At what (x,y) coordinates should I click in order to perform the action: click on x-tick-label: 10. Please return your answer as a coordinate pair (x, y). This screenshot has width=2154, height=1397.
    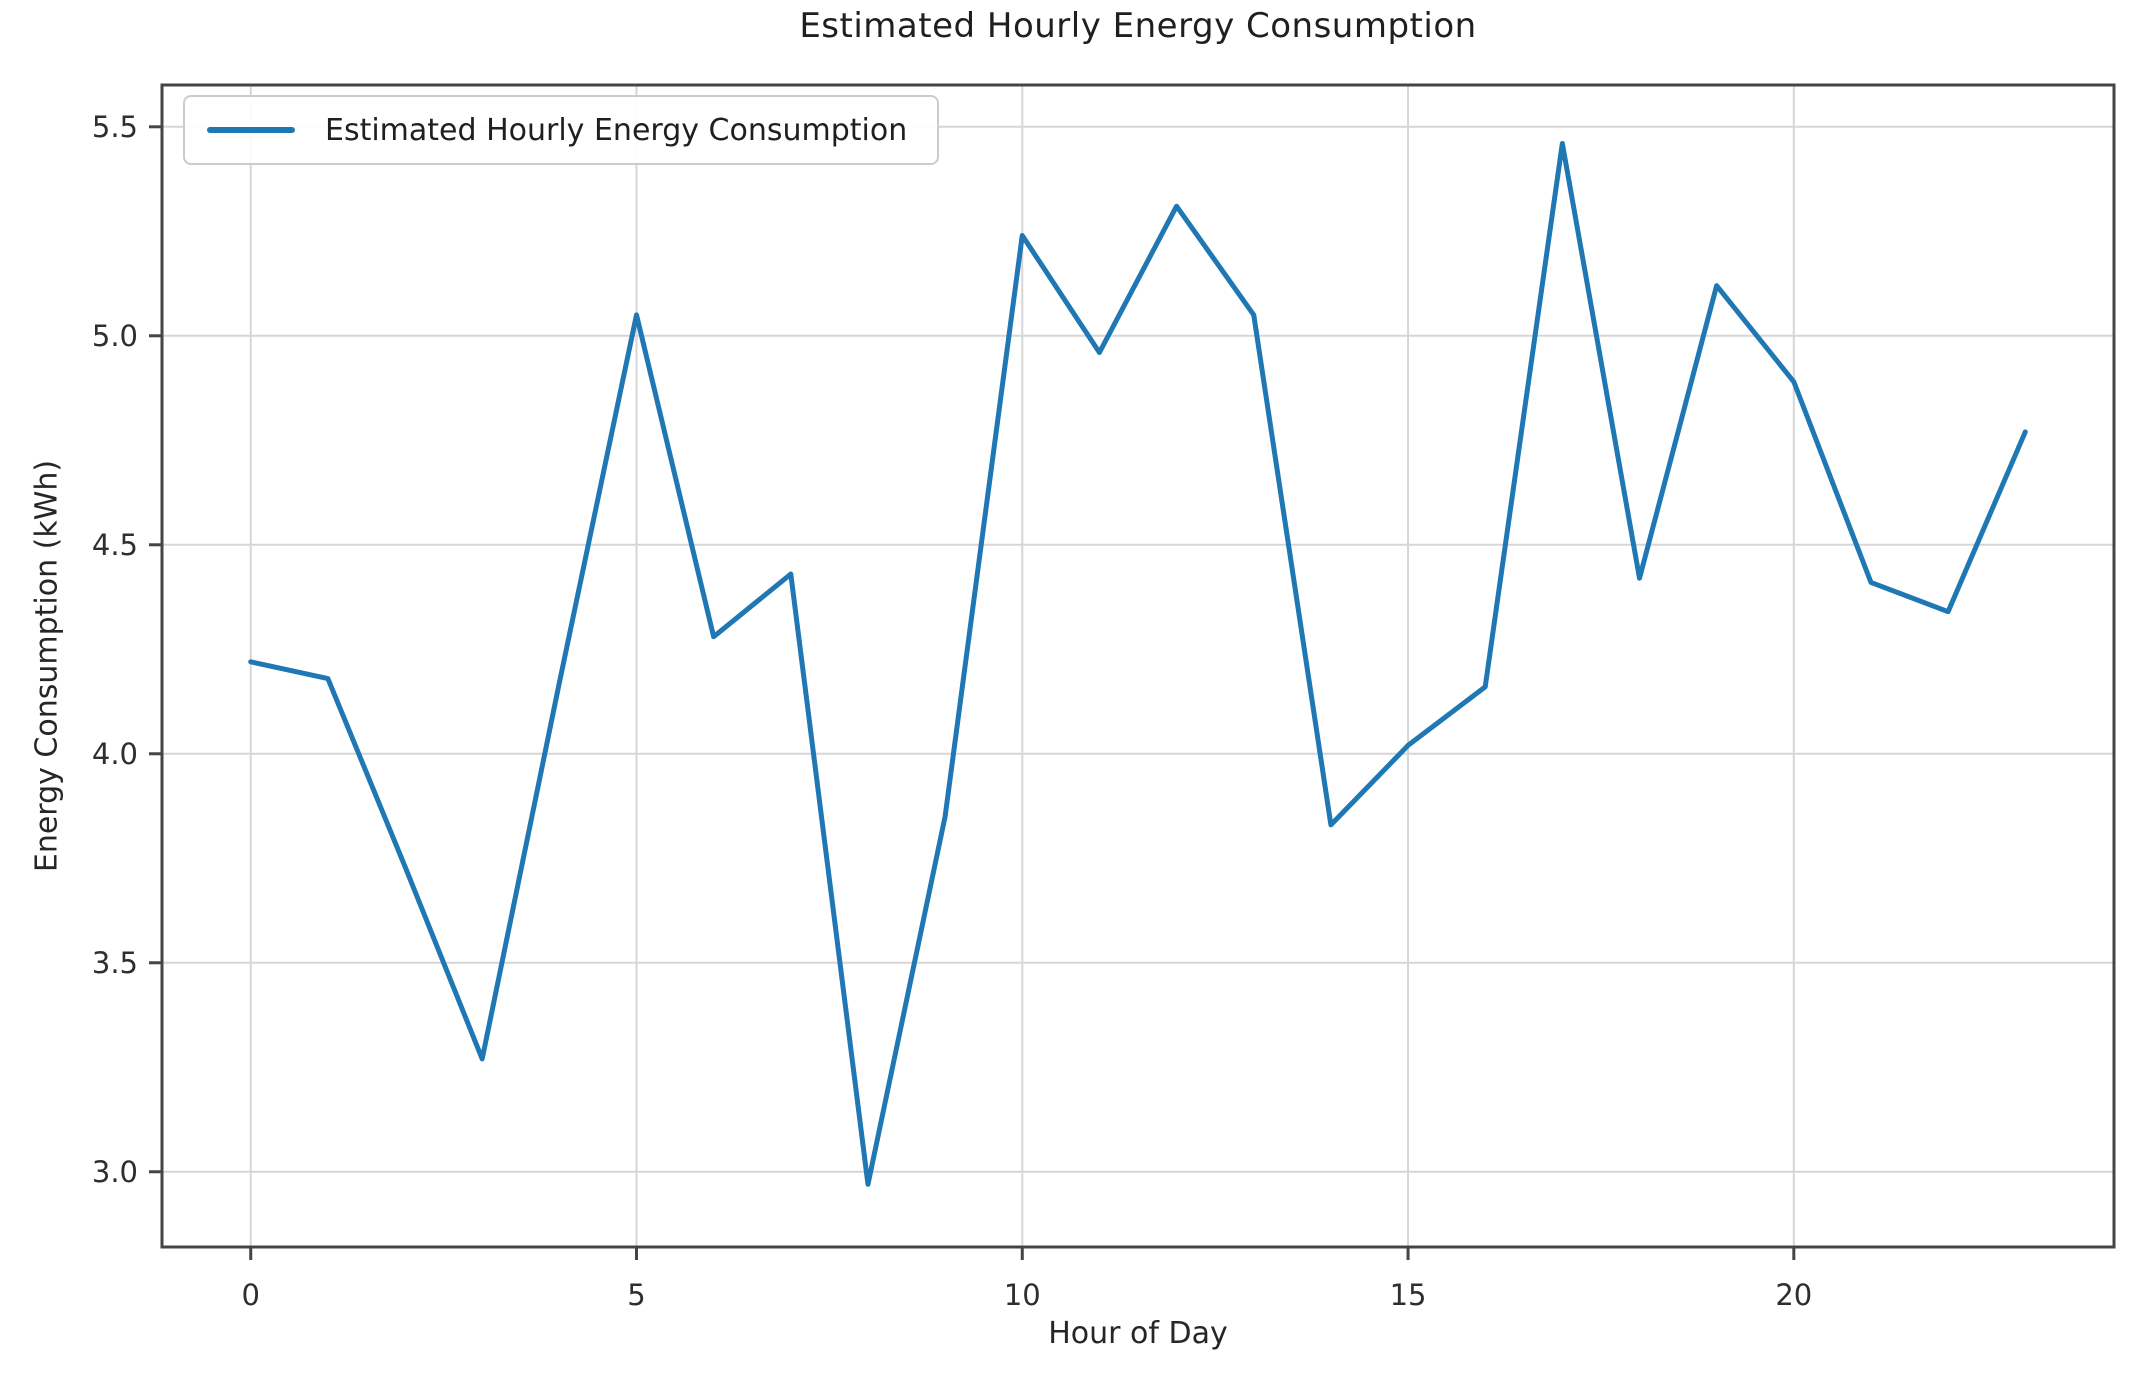
    Looking at the image, I should click on (1022, 1295).